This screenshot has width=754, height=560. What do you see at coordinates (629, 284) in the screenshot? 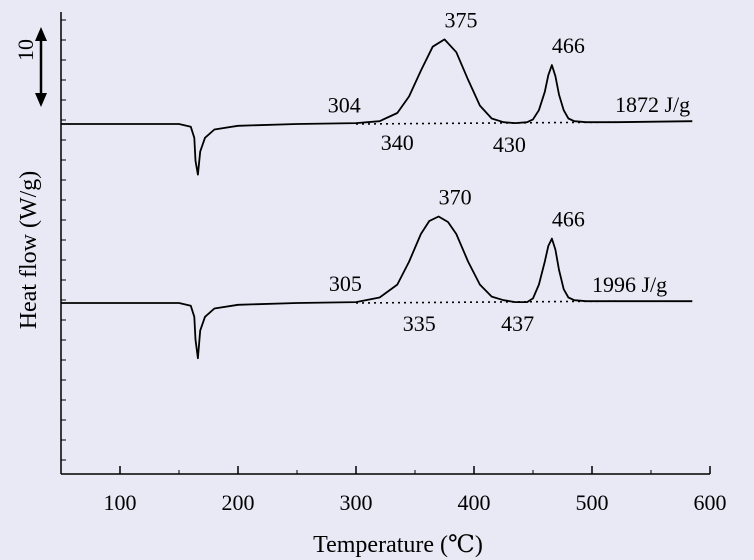
I see `annotation-label: 1996 J/g` at bounding box center [629, 284].